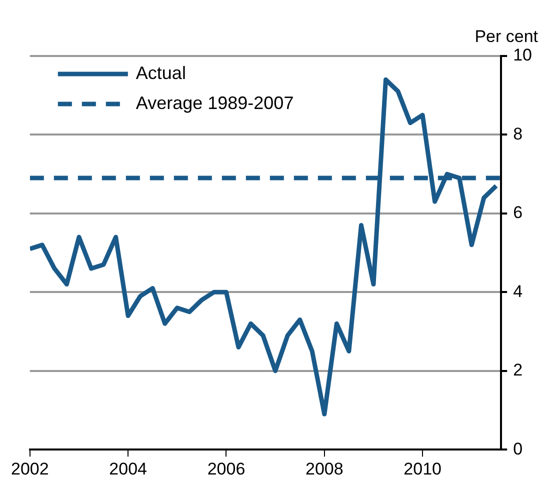 This screenshot has height=491, width=550. I want to click on x-tick-label: 2004, so click(128, 468).